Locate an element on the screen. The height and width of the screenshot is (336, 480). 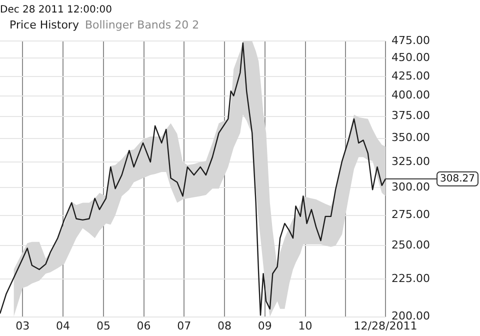
annotation: 308.27 is located at coordinates (458, 178).